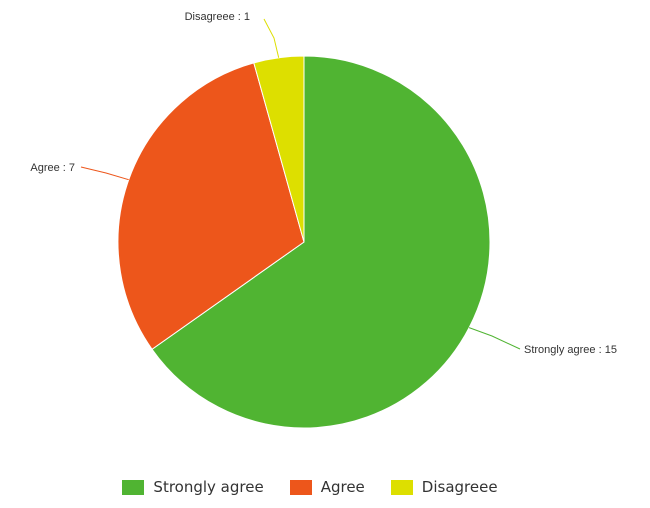 The height and width of the screenshot is (508, 650). I want to click on slice-label-strongly-agree: Strongly agree : 15, so click(570, 350).